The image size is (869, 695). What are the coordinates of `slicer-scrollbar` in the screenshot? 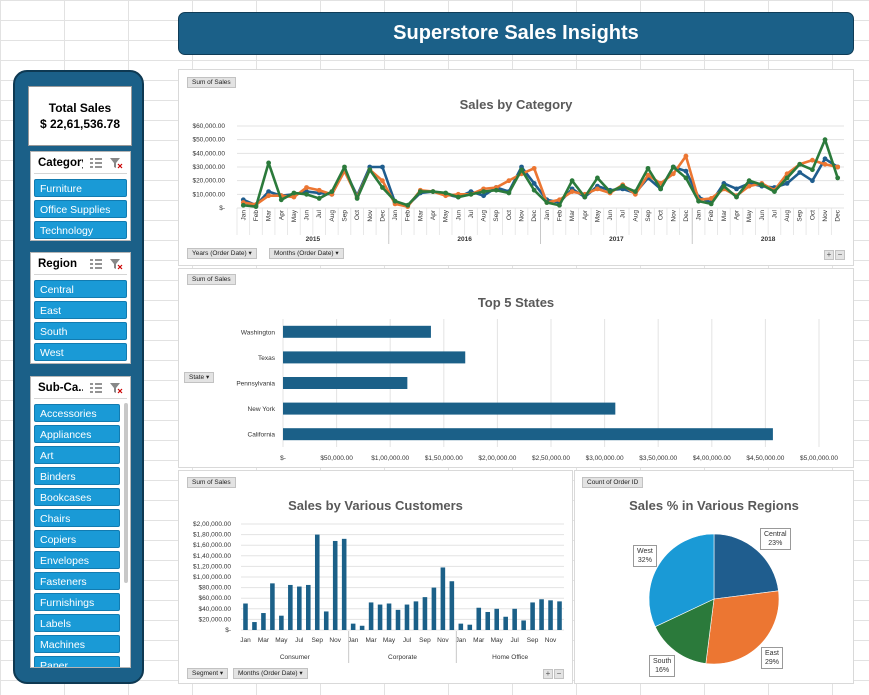 It's located at (126, 493).